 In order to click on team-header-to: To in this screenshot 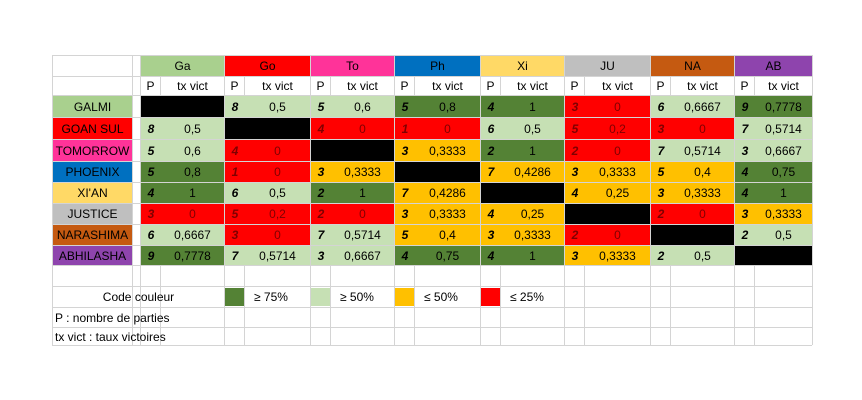, I will do `click(352, 66)`.